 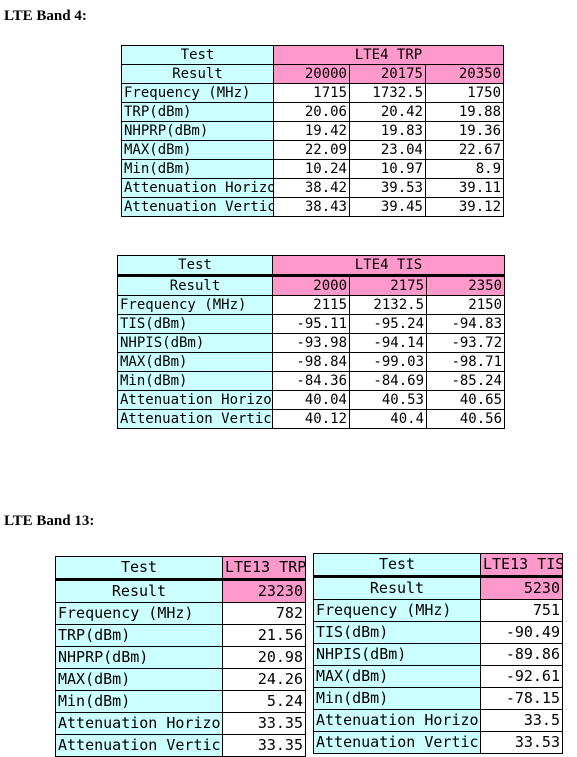 I want to click on table-row: Frequency (MHz) 1715 1732.5 1750, so click(x=313, y=93).